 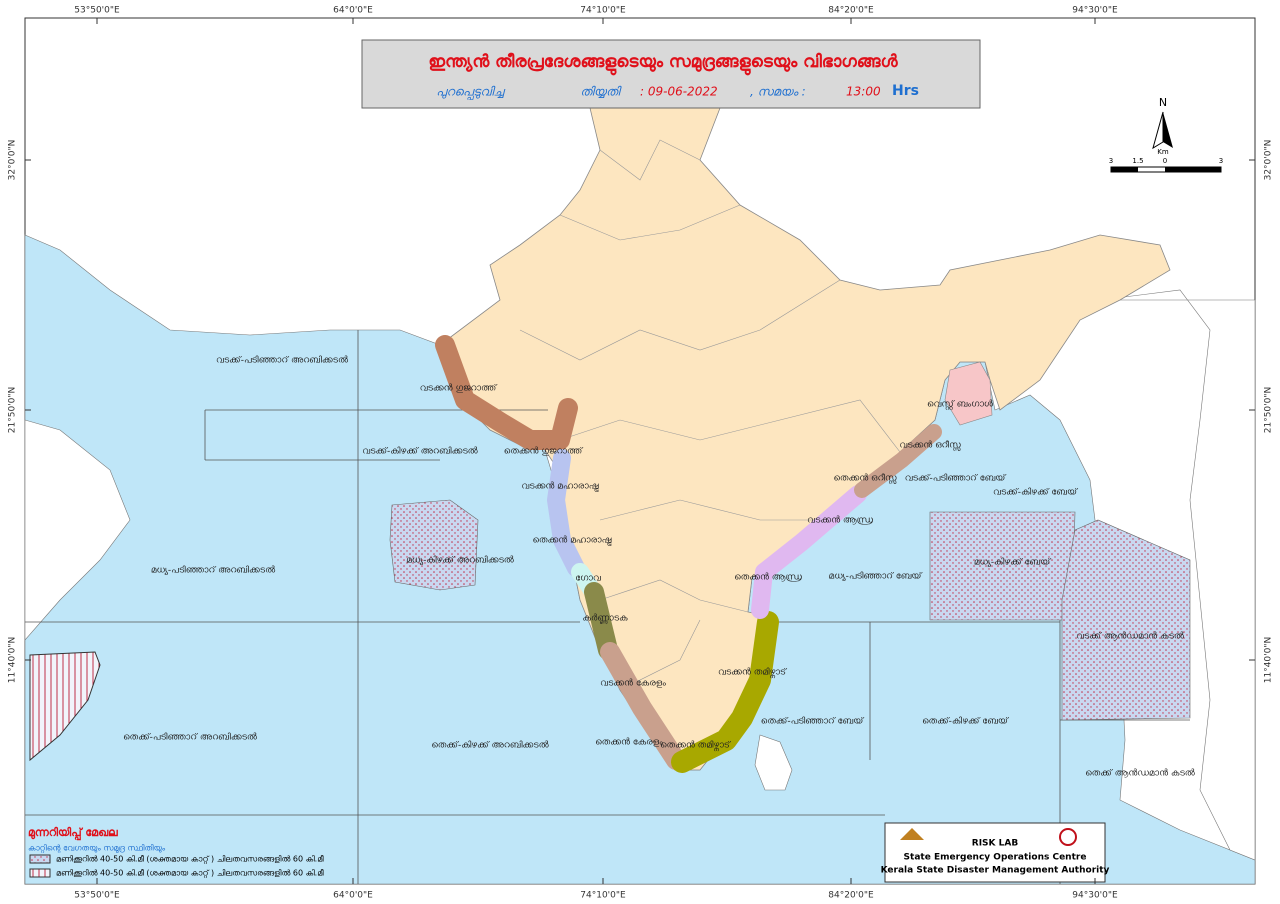 I want to click on region-label: തെക്കൻ മഹാരാഷ്ട്ര, so click(x=572, y=541).